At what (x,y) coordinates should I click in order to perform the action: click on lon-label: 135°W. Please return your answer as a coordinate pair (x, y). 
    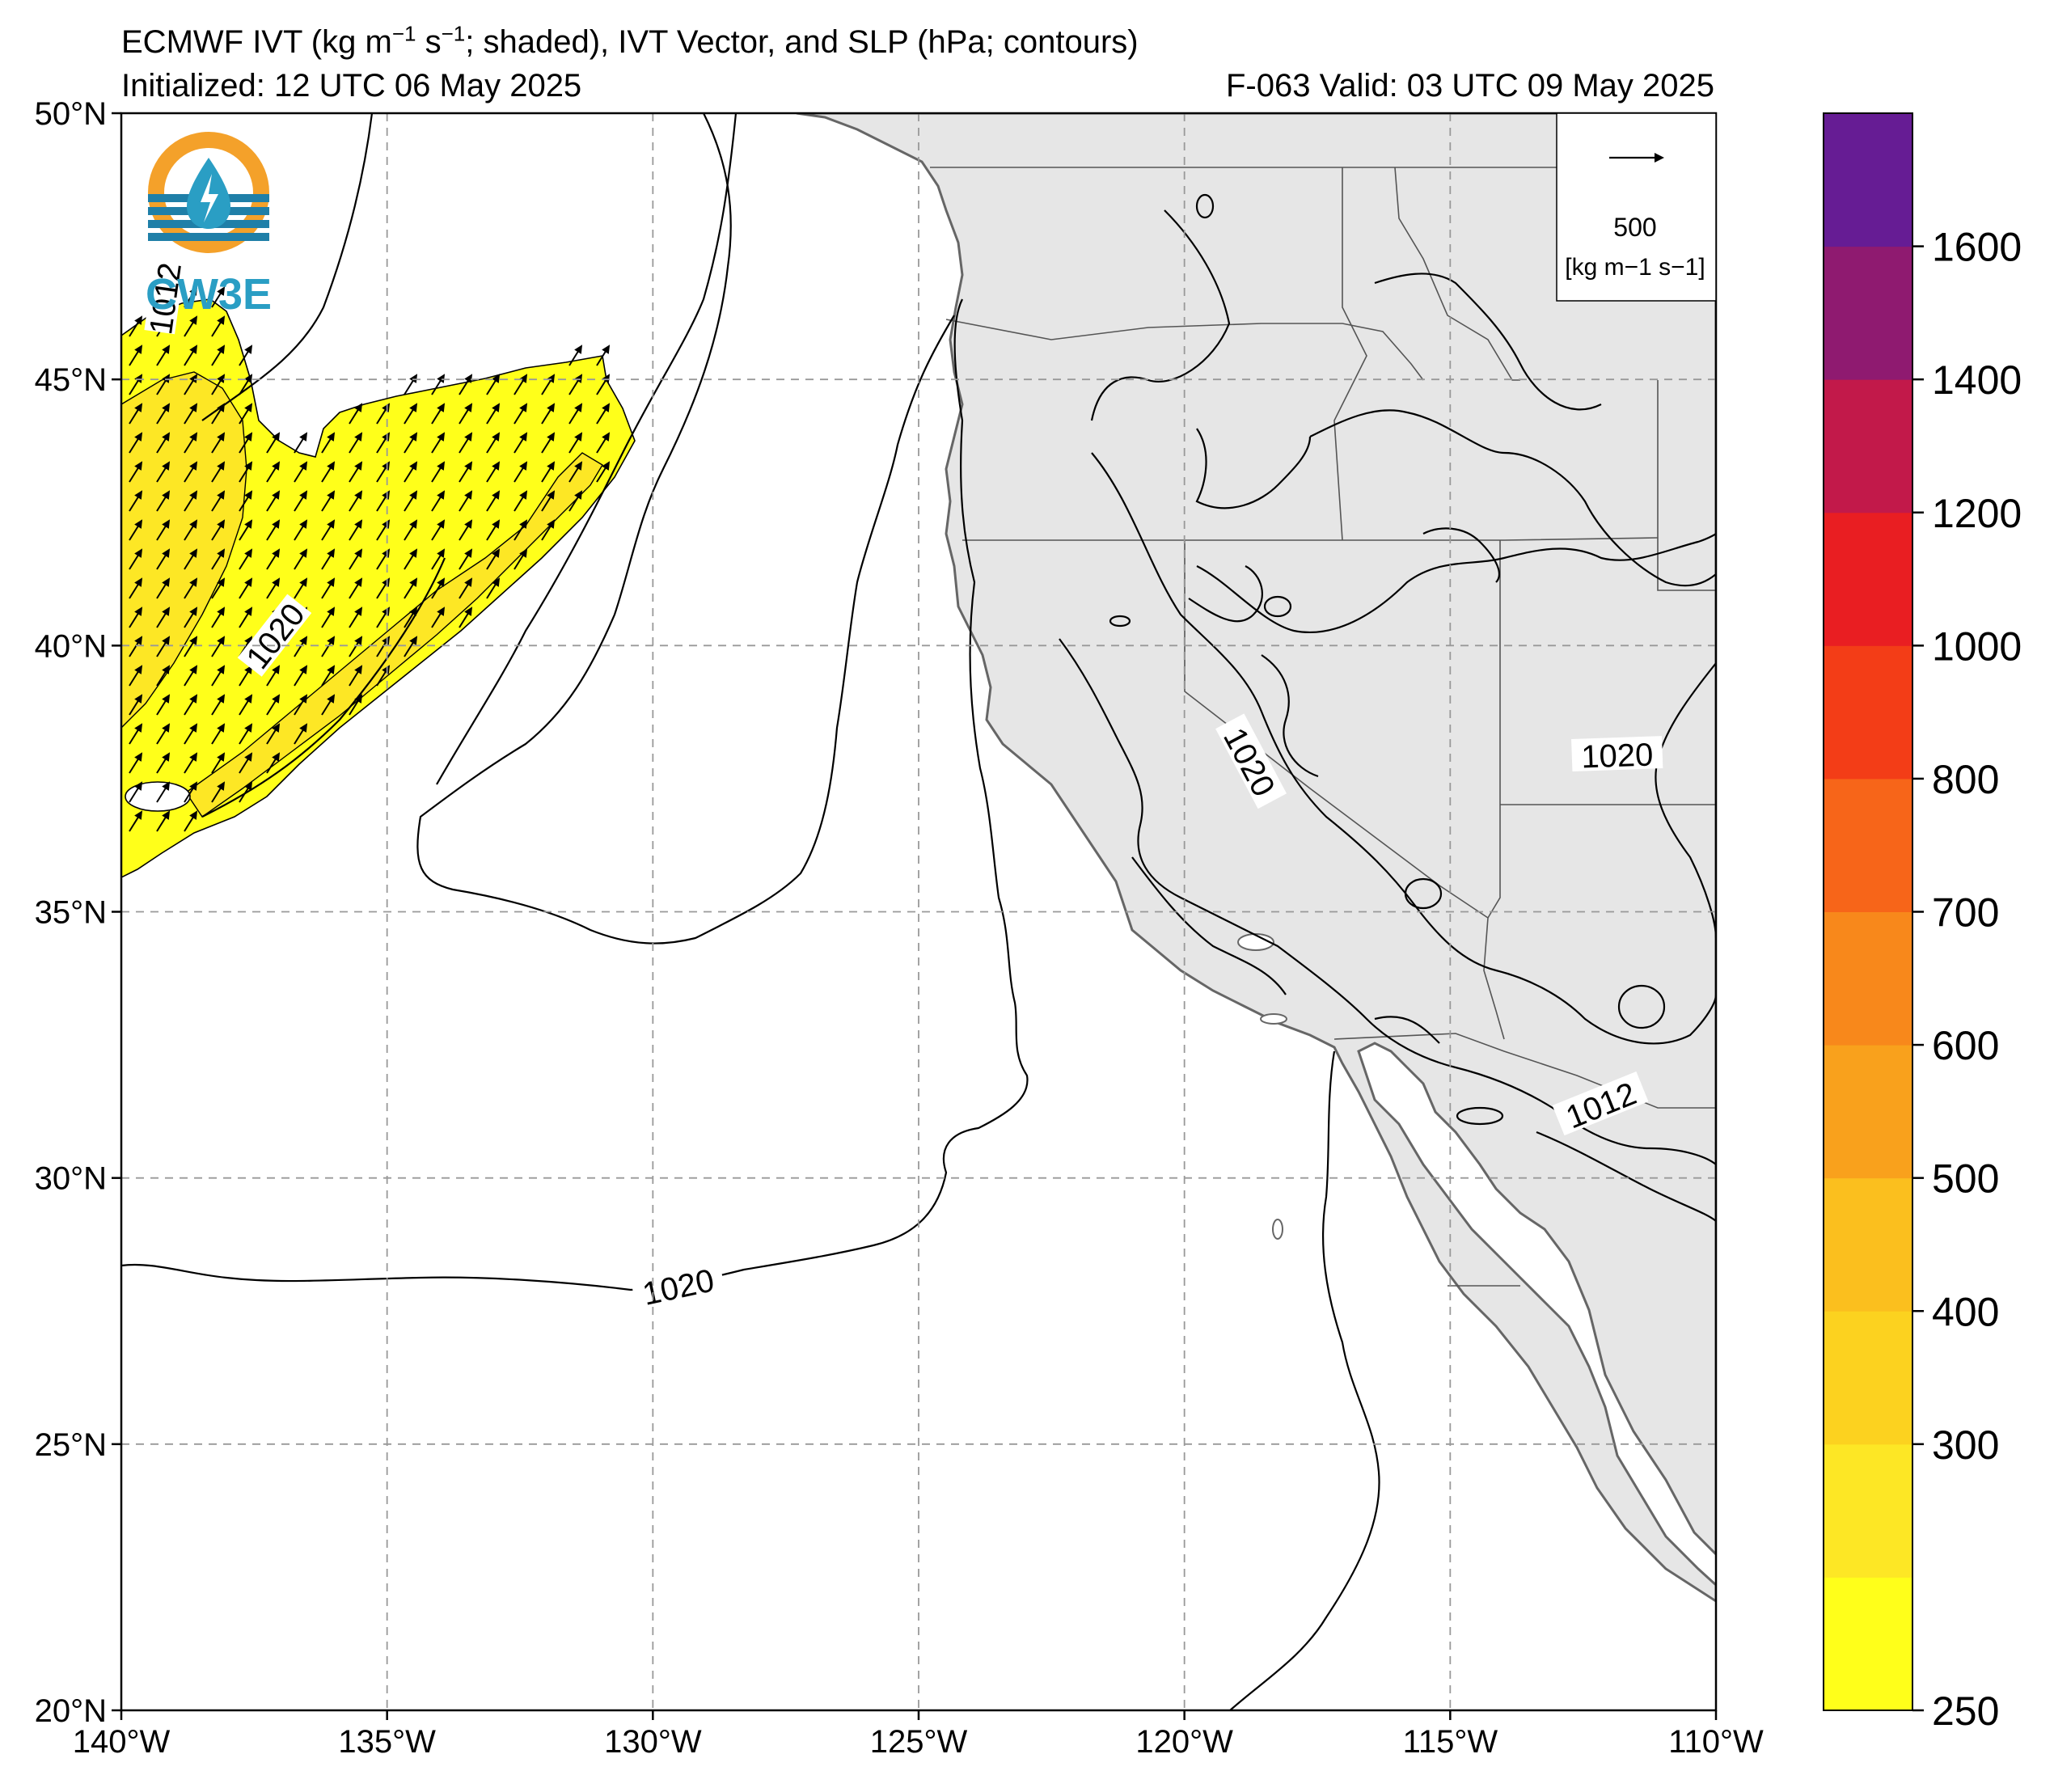
    Looking at the image, I should click on (387, 1742).